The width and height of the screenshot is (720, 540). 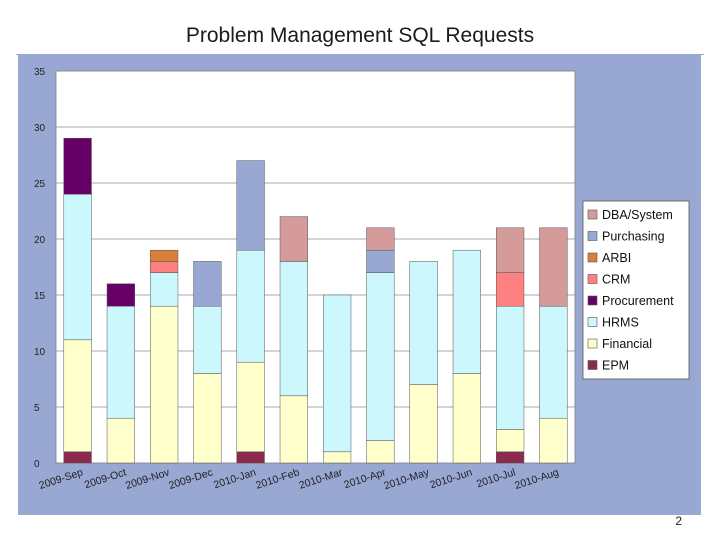 I want to click on legend-label: Financial, so click(x=627, y=344).